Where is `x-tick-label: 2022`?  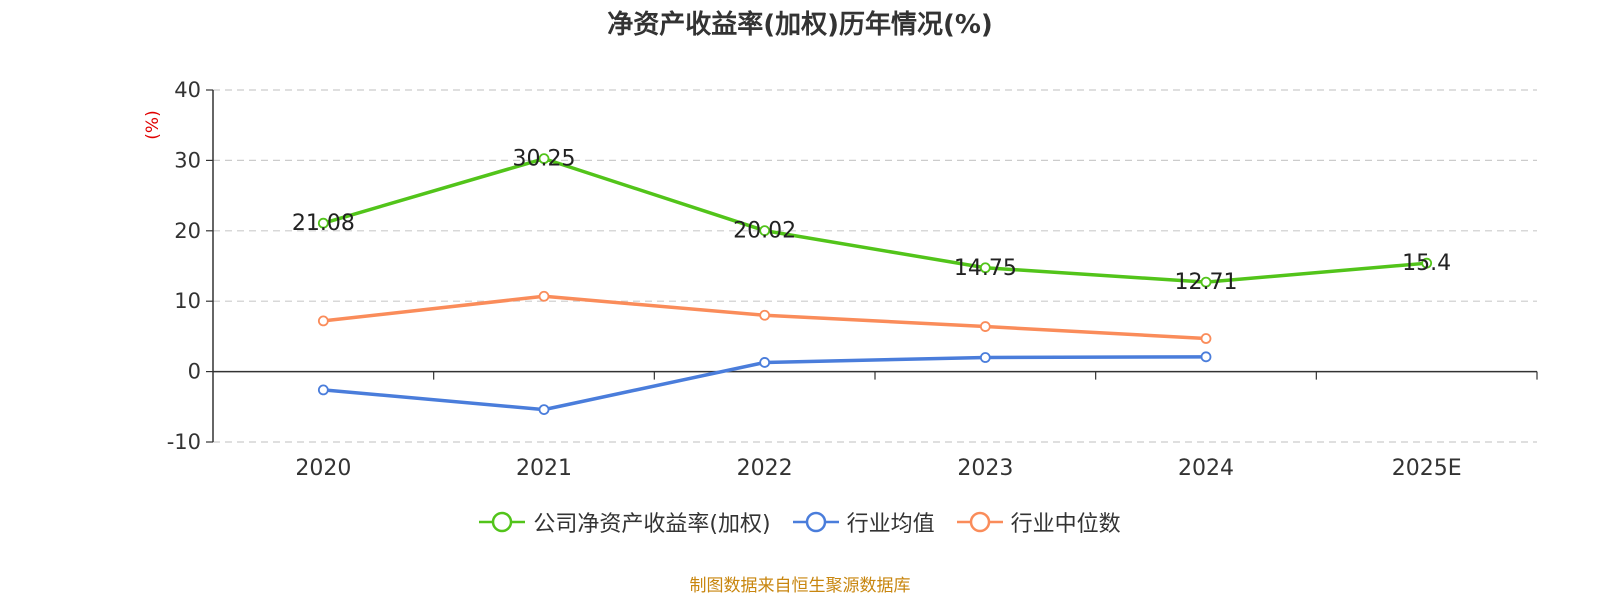
x-tick-label: 2022 is located at coordinates (765, 468).